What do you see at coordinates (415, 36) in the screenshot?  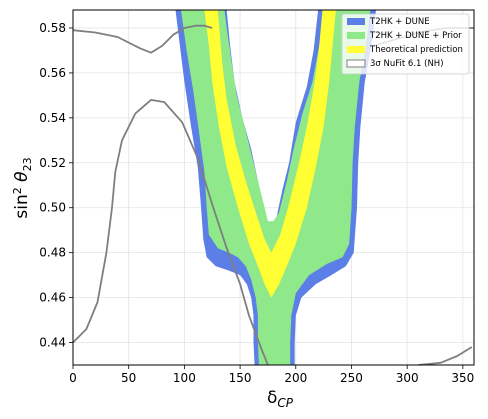 I see `legend-label: T2HK + DUNE + Prior` at bounding box center [415, 36].